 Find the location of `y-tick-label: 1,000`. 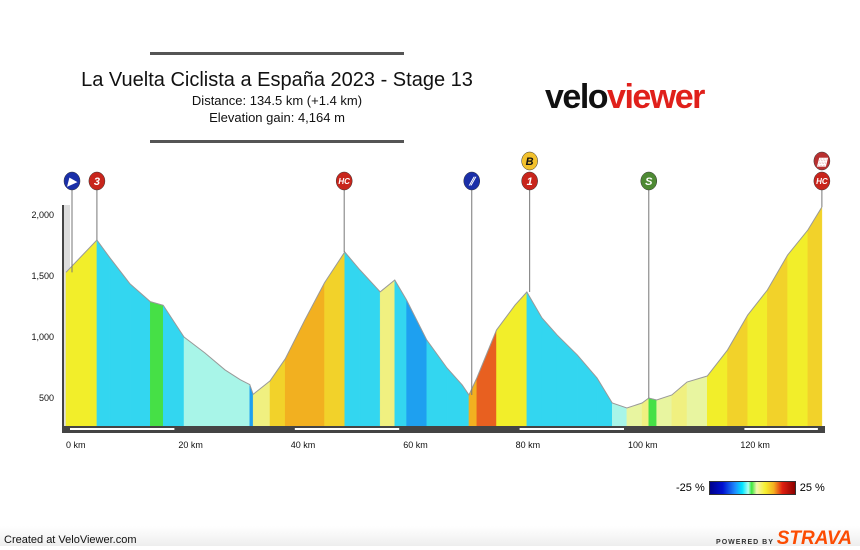

y-tick-label: 1,000 is located at coordinates (42, 337).